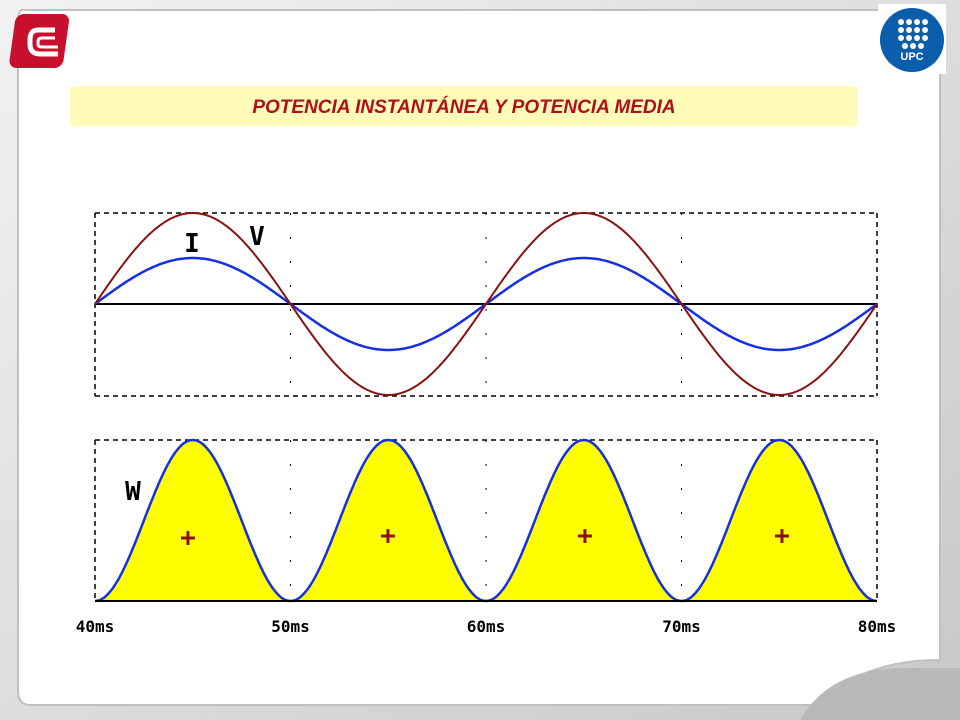 The width and height of the screenshot is (960, 720). I want to click on x-tick-label: 80ms, so click(877, 626).